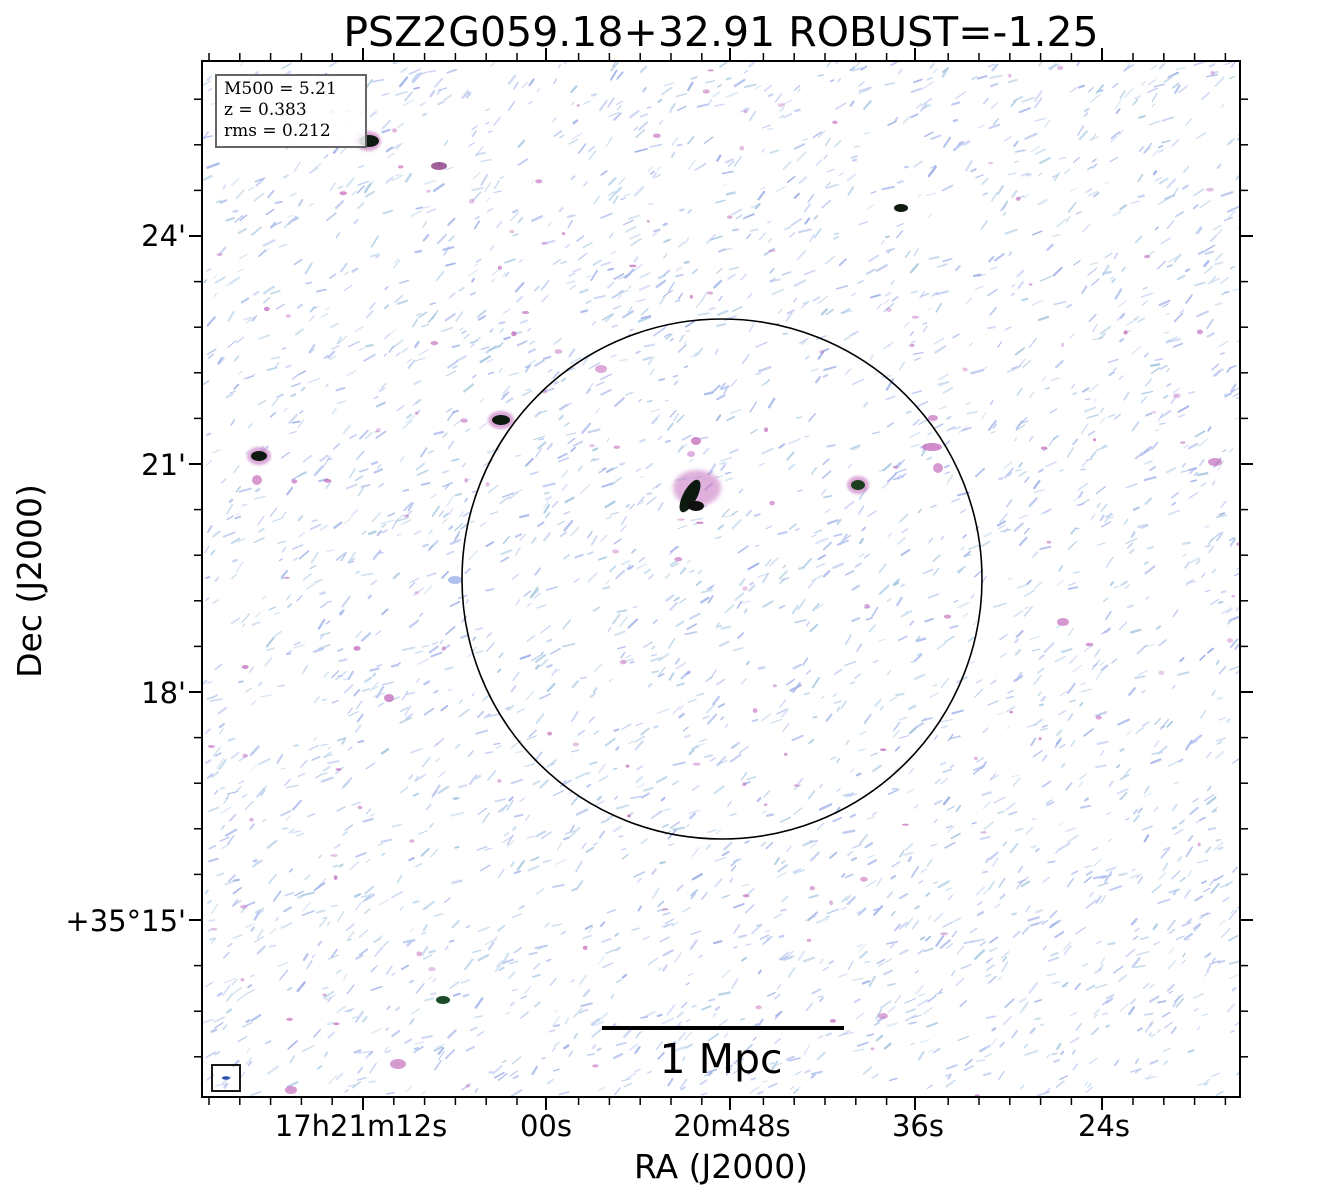  I want to click on ytick-label: +35°15', so click(125, 921).